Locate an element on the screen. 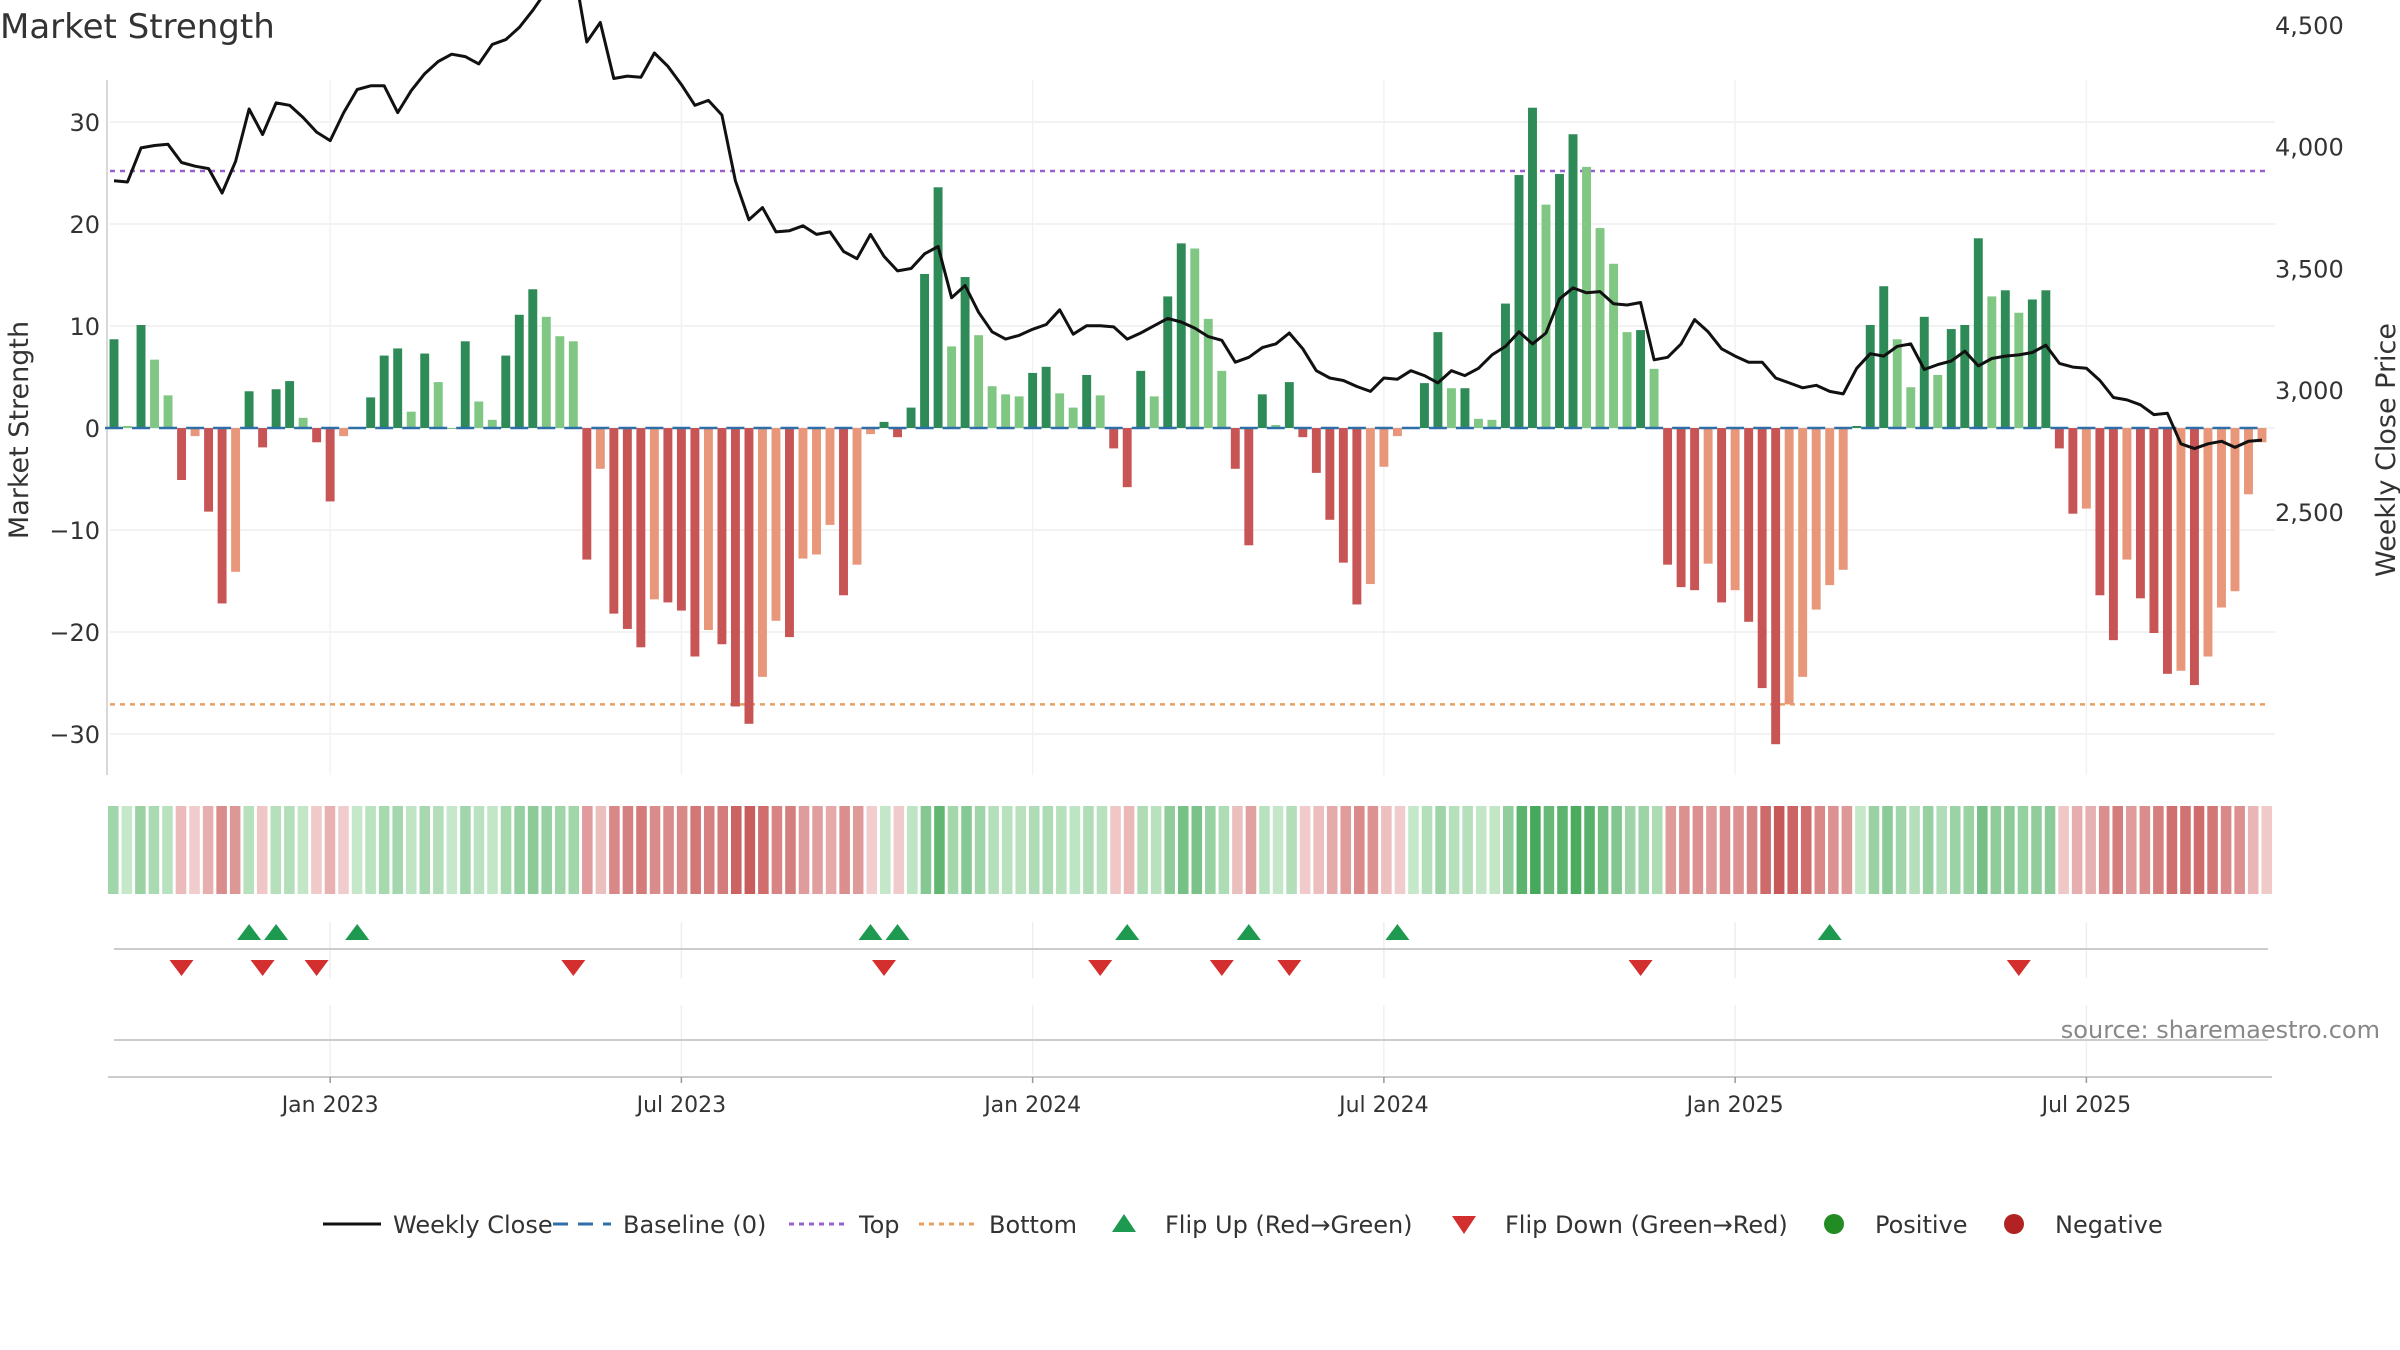  legend-item: Baseline (0) is located at coordinates (659, 1225).